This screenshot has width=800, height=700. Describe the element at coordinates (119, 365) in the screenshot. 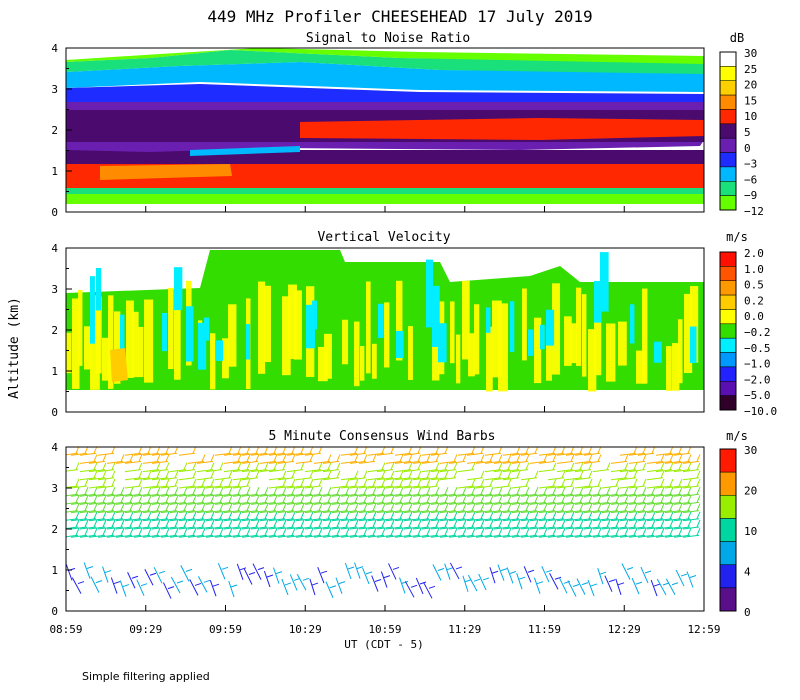

I see `velocity-orange-patch` at that location.